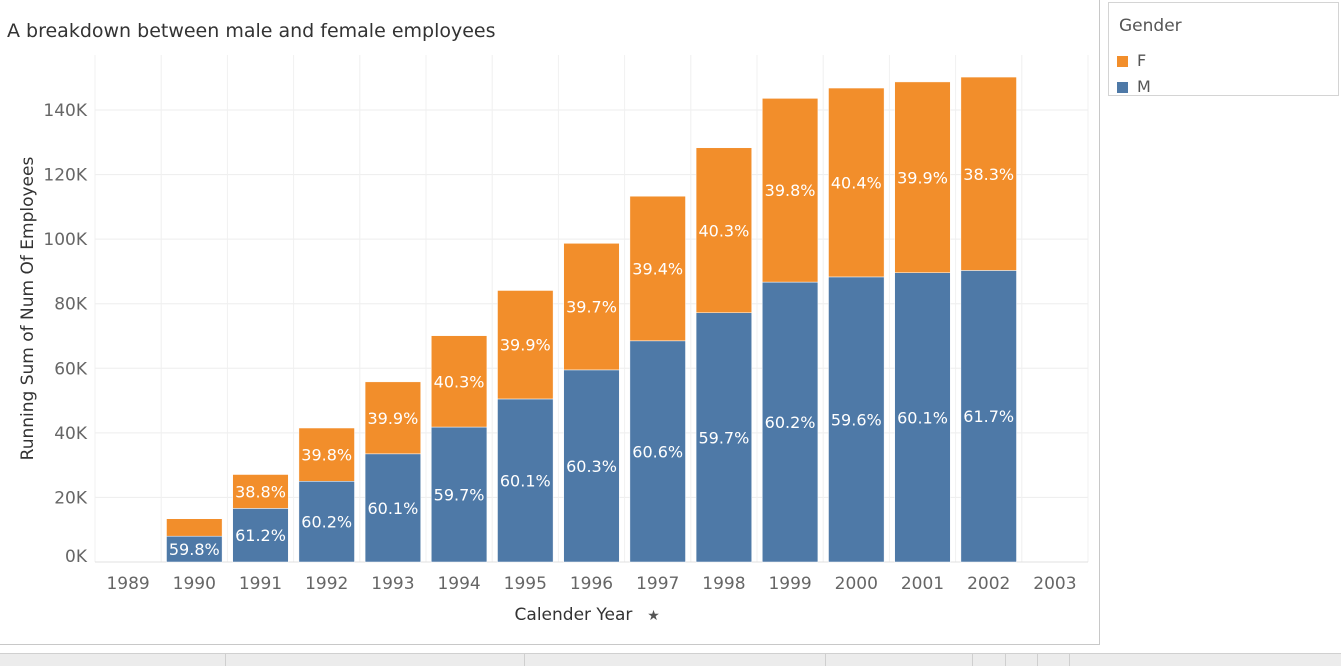  Describe the element at coordinates (71, 369) in the screenshot. I see `y-tick-label: 60K` at that location.